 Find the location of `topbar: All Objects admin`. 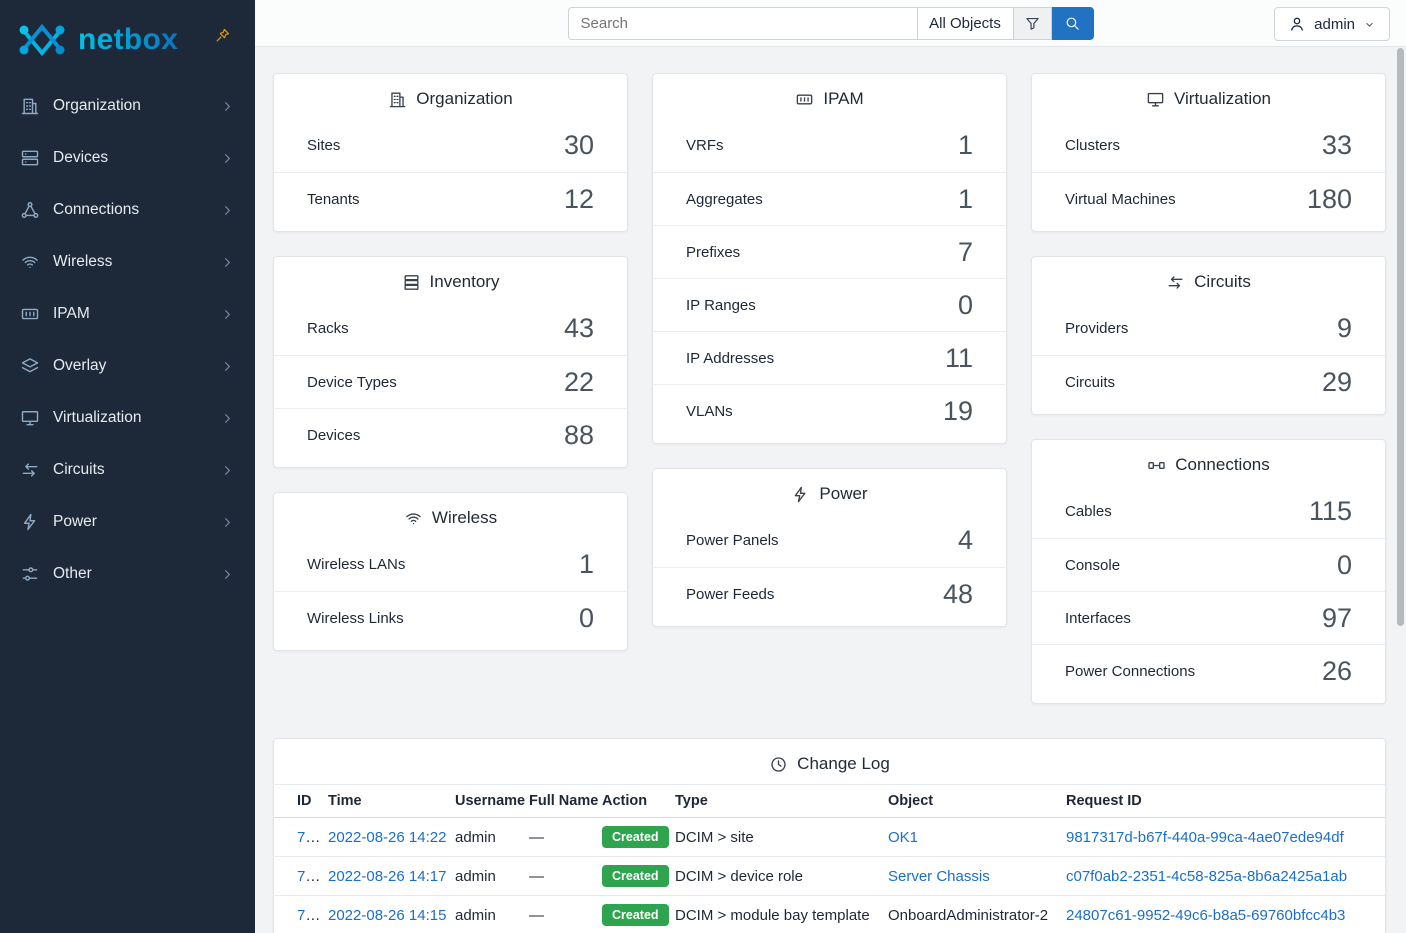

topbar: All Objects admin is located at coordinates (830, 23).